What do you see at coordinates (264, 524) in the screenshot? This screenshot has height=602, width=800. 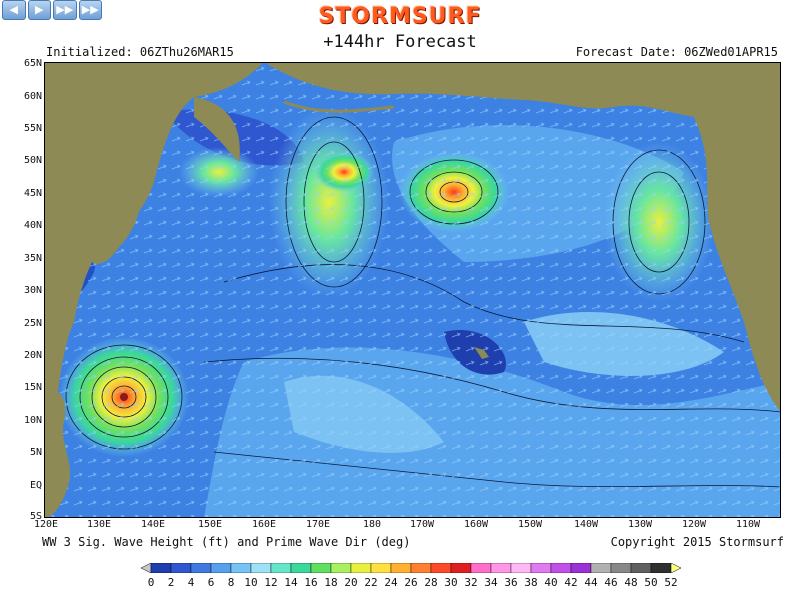 I see `lon-label-160e: 160E` at bounding box center [264, 524].